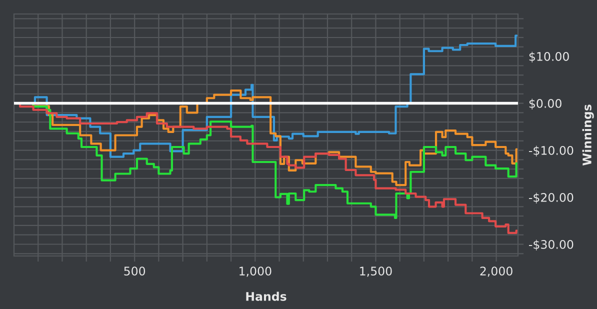  Describe the element at coordinates (551, 245) in the screenshot. I see `y-tick-label: -$30.00` at that location.